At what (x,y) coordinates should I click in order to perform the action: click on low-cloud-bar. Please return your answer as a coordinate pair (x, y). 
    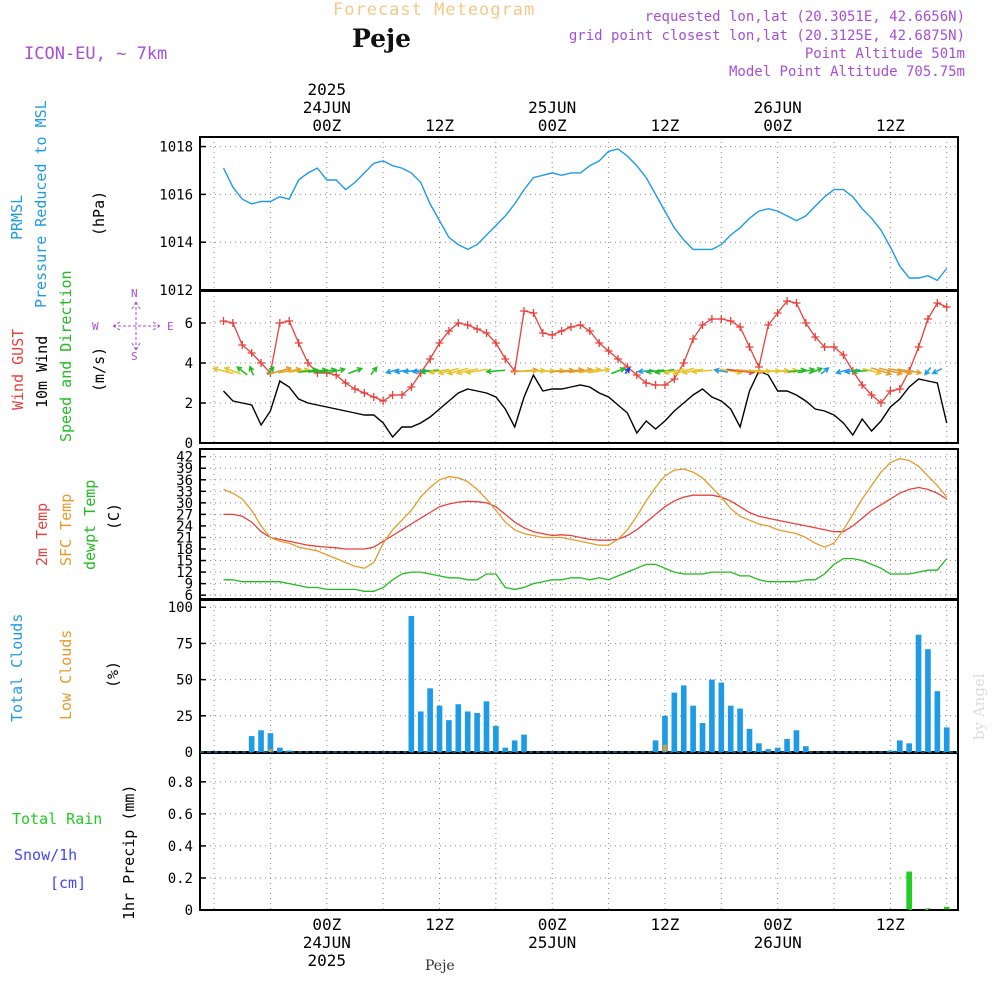
    Looking at the image, I should click on (270, 750).